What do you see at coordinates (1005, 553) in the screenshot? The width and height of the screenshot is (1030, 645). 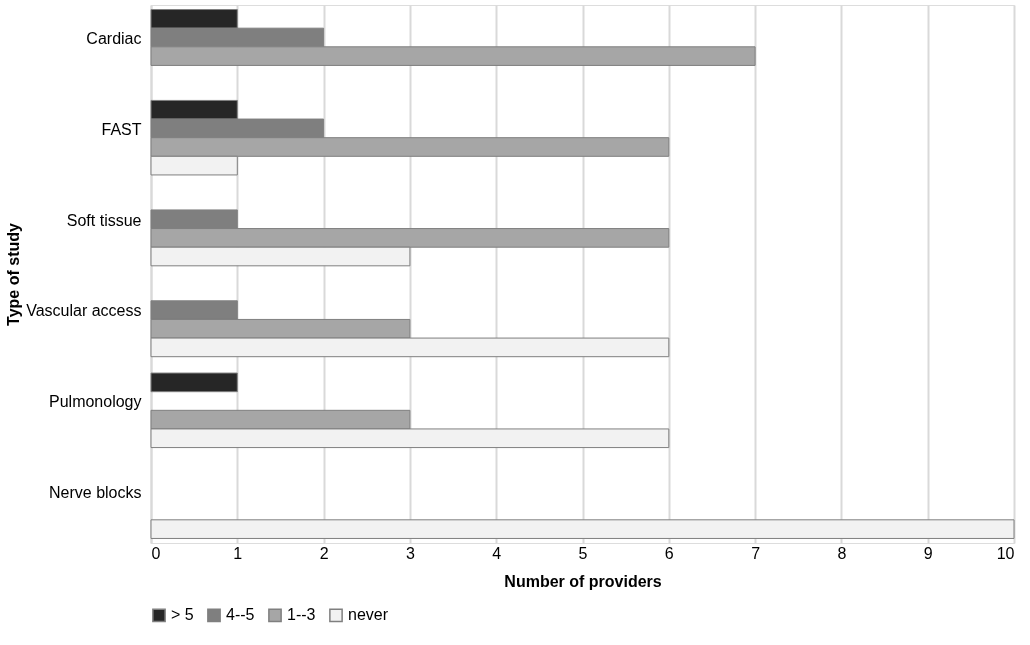 I see `x-tick-label: 10` at bounding box center [1005, 553].